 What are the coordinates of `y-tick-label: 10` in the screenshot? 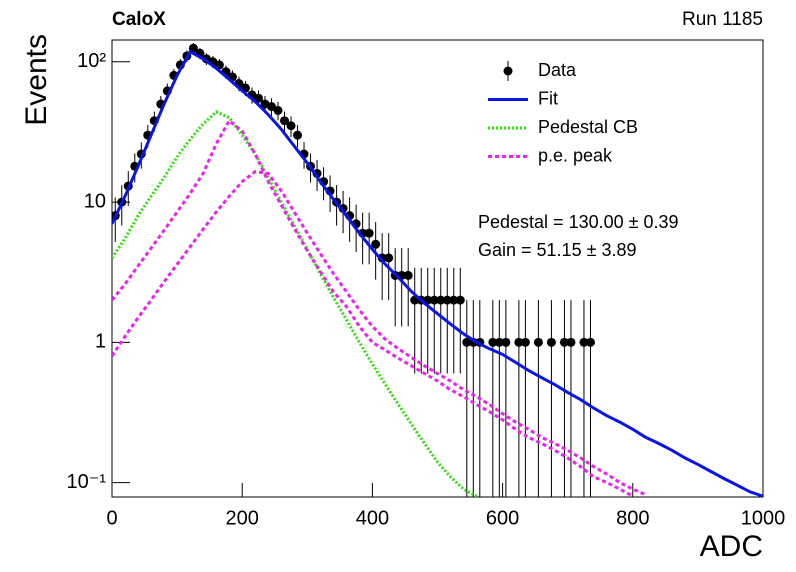 It's located at (95, 201).